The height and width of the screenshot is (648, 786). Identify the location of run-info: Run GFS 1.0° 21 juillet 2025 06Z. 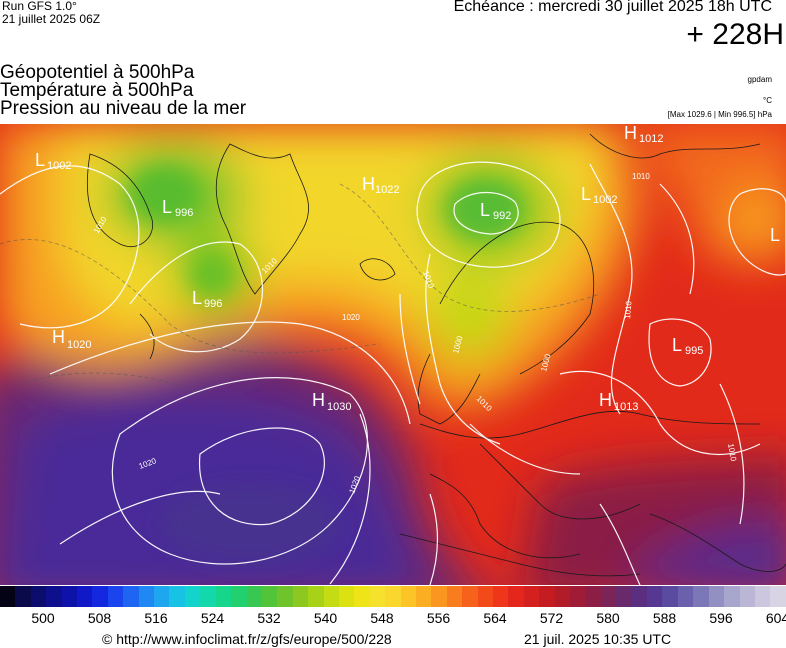
(51, 13).